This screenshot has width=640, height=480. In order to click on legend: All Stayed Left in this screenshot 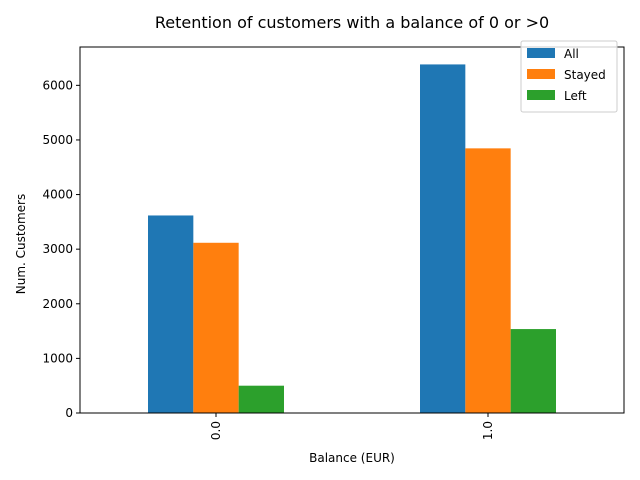, I will do `click(569, 76)`.